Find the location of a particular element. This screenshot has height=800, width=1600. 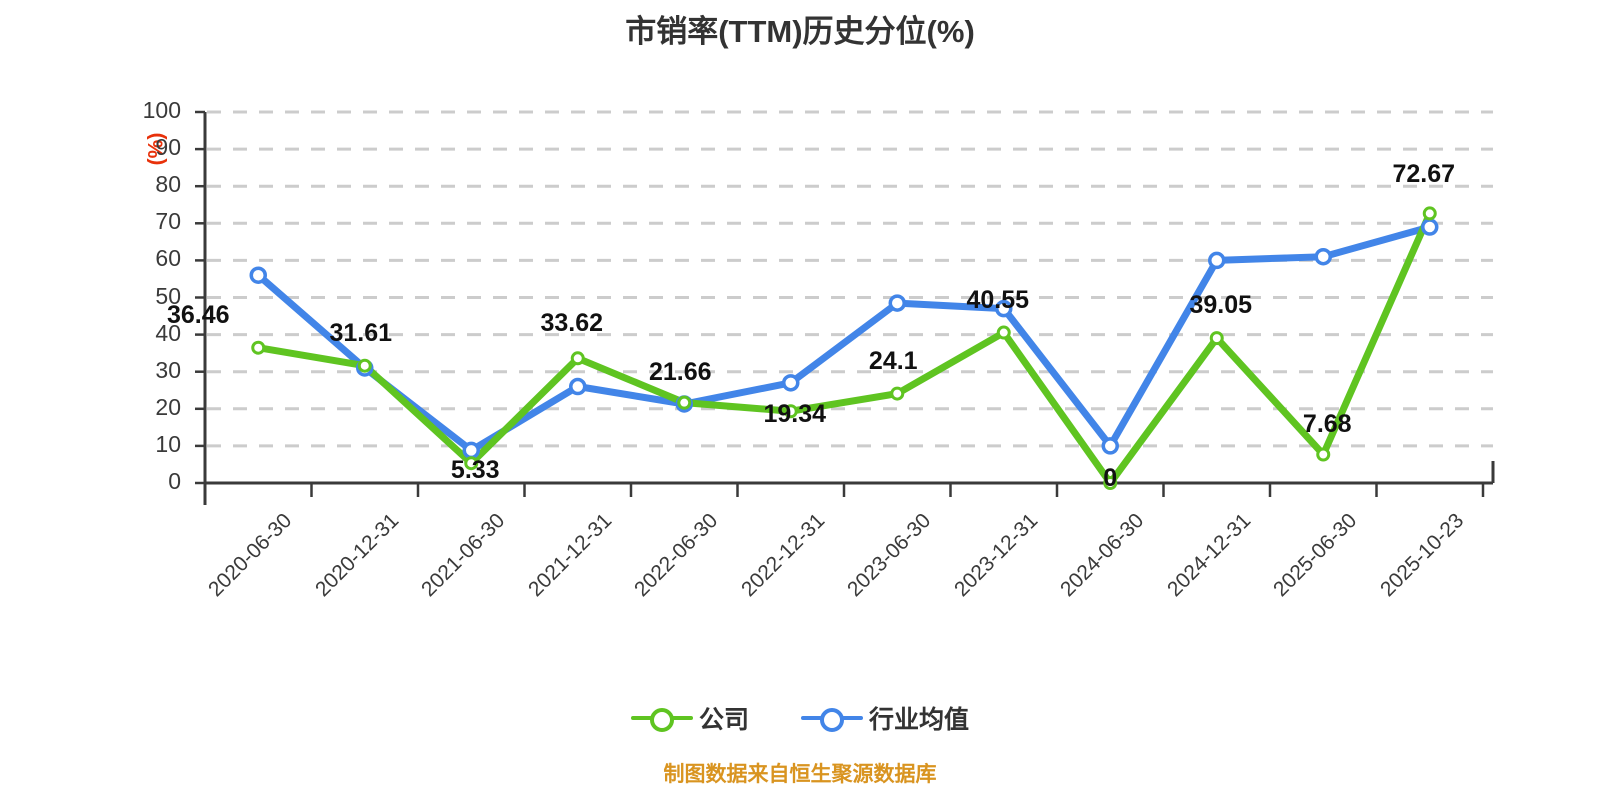

y-tick-label: 100 is located at coordinates (161, 110).